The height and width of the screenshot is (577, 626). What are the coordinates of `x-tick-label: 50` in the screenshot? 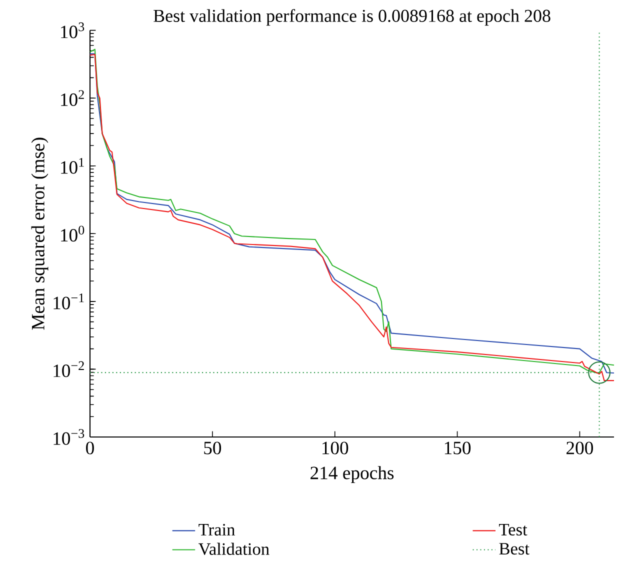 It's located at (213, 448).